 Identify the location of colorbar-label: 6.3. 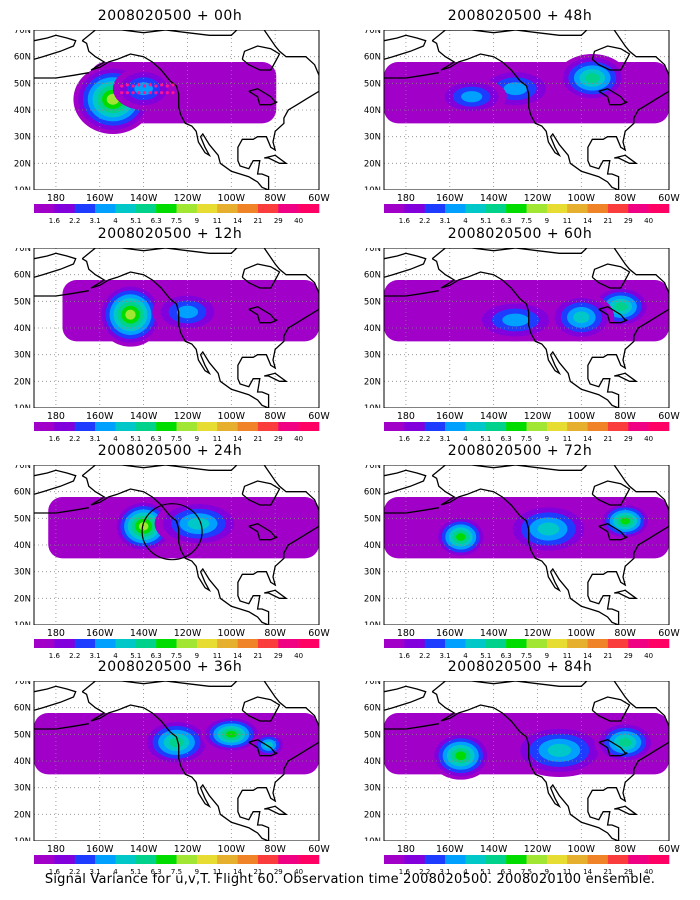
(506, 439).